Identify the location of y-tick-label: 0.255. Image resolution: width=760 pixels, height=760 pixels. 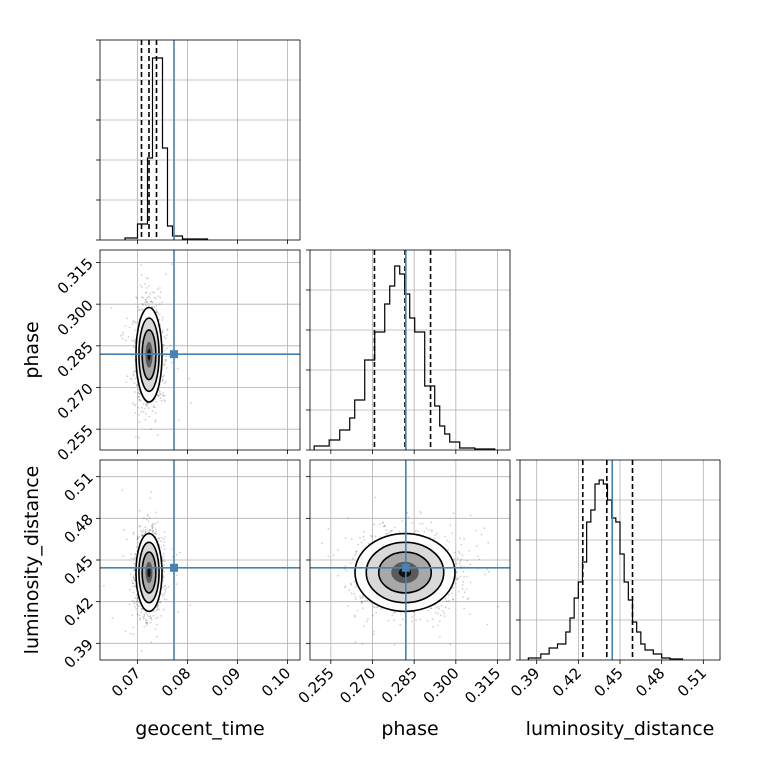
(75, 442).